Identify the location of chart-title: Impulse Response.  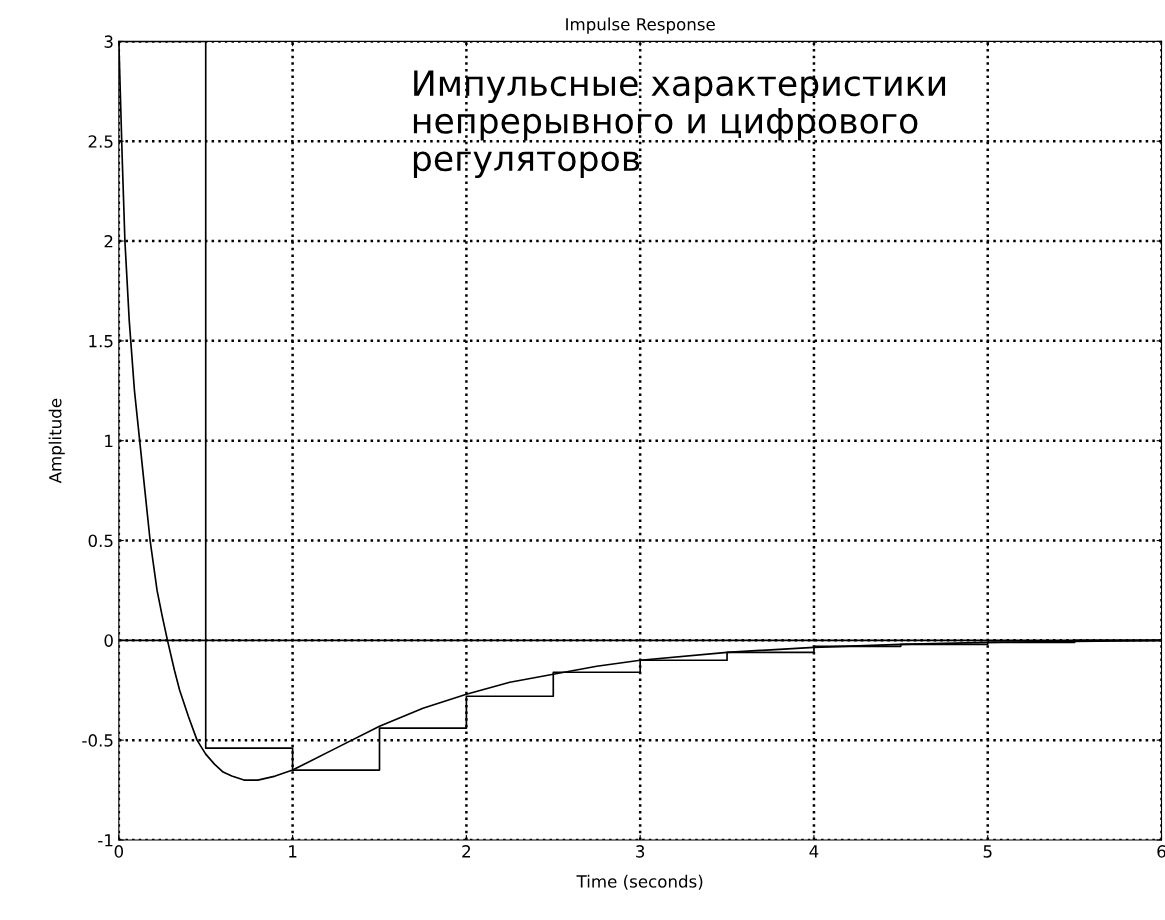
(640, 25).